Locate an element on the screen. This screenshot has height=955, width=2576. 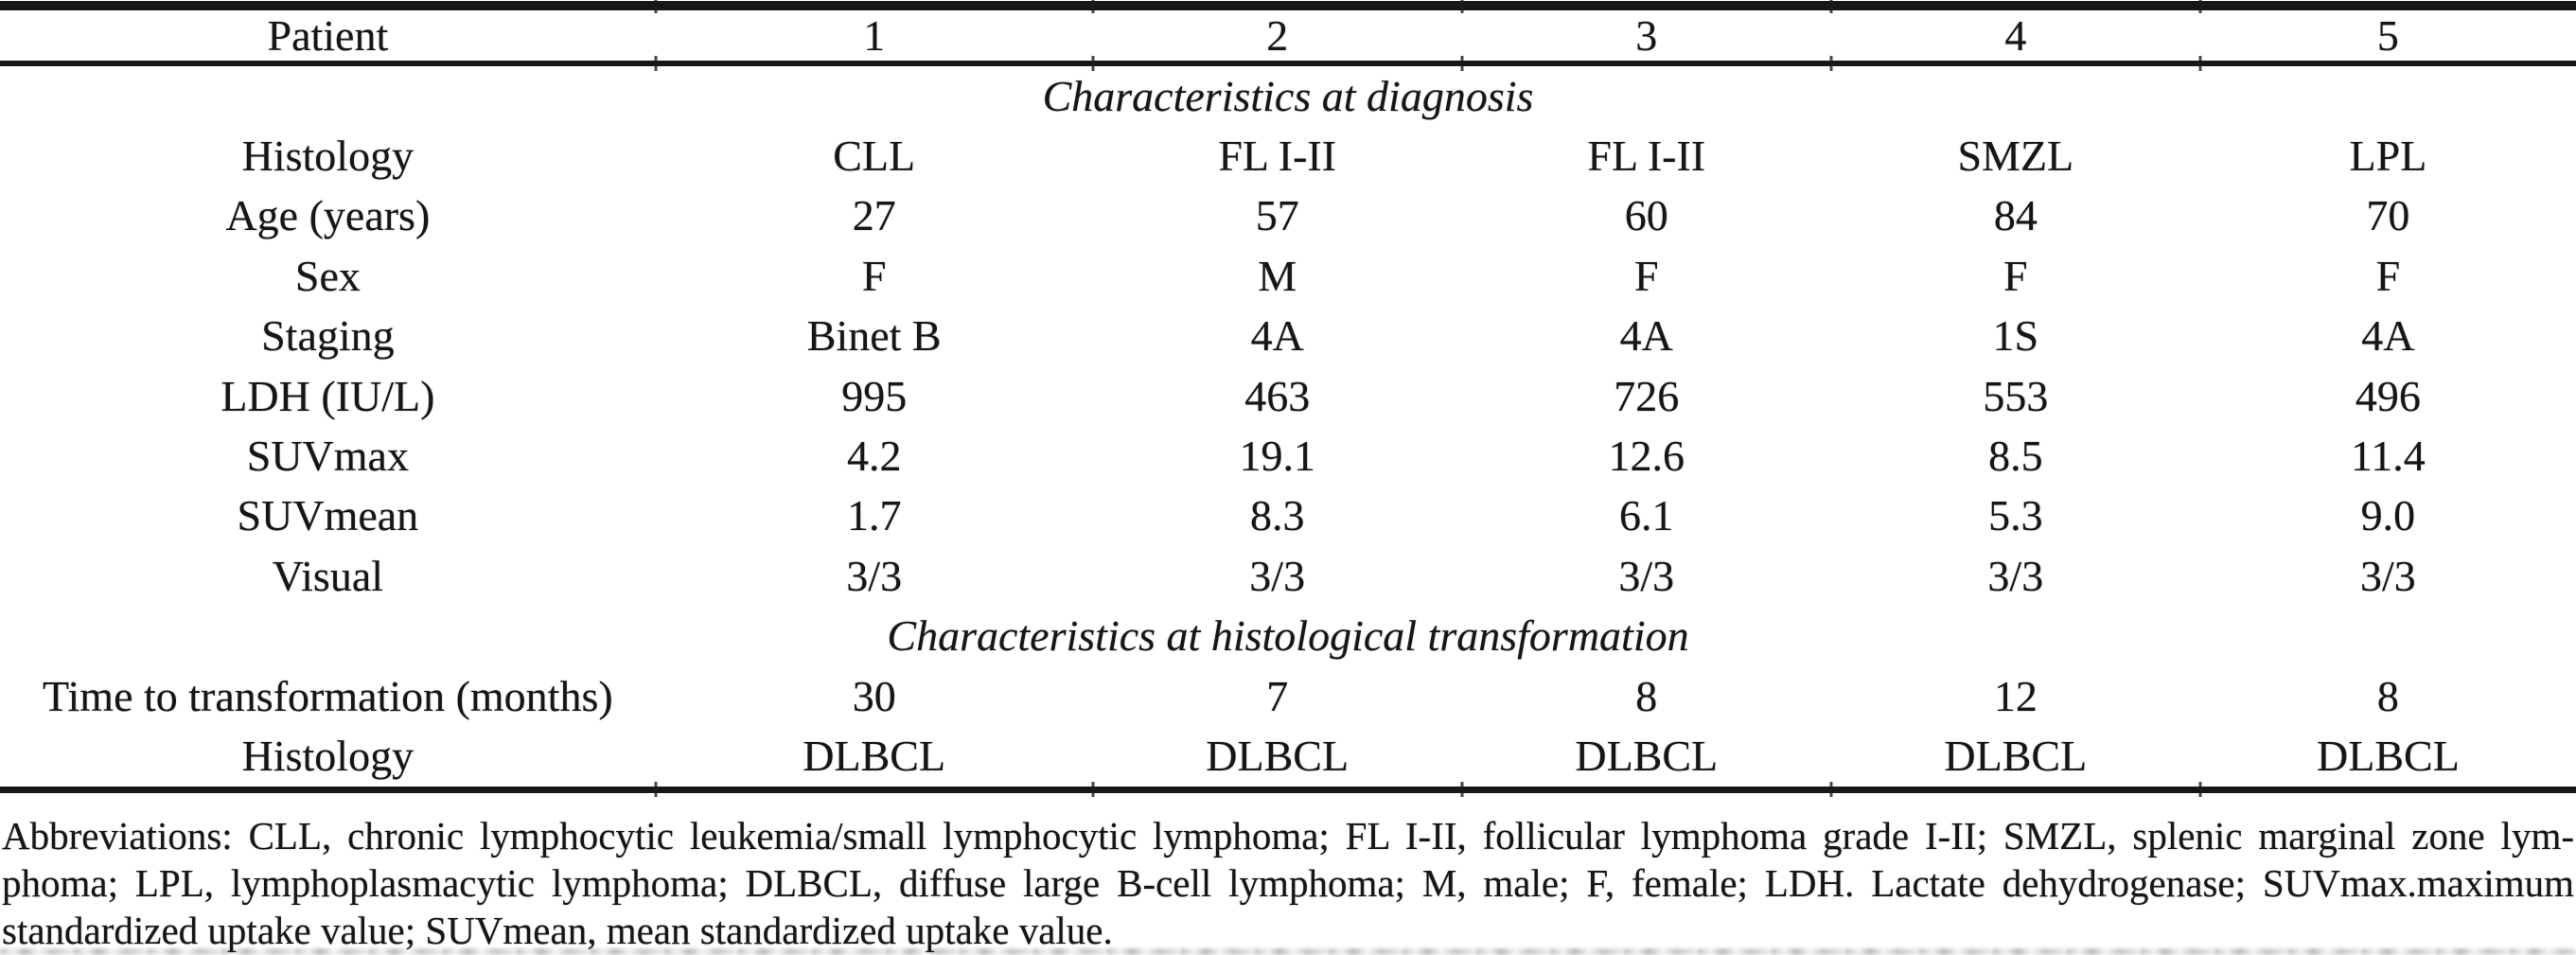
cell-value: 57 is located at coordinates (1277, 215).